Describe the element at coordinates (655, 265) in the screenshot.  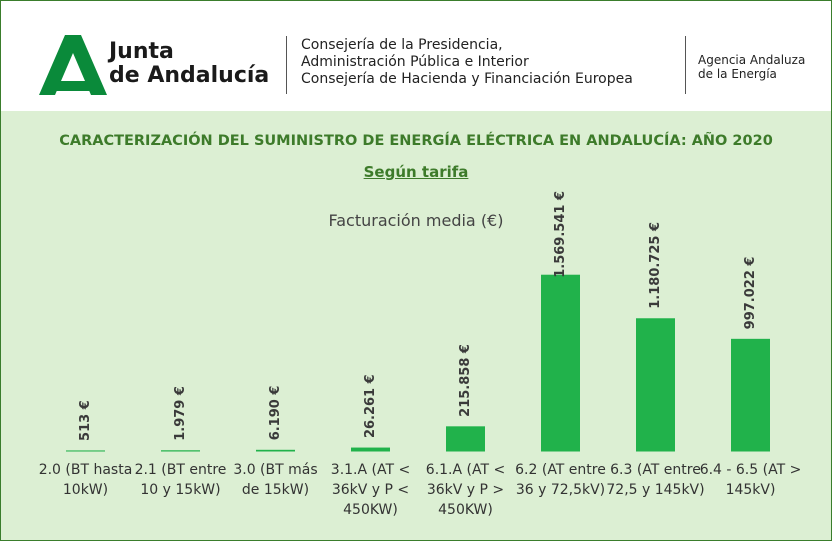
I see `data-label: 1.180.725 €` at that location.